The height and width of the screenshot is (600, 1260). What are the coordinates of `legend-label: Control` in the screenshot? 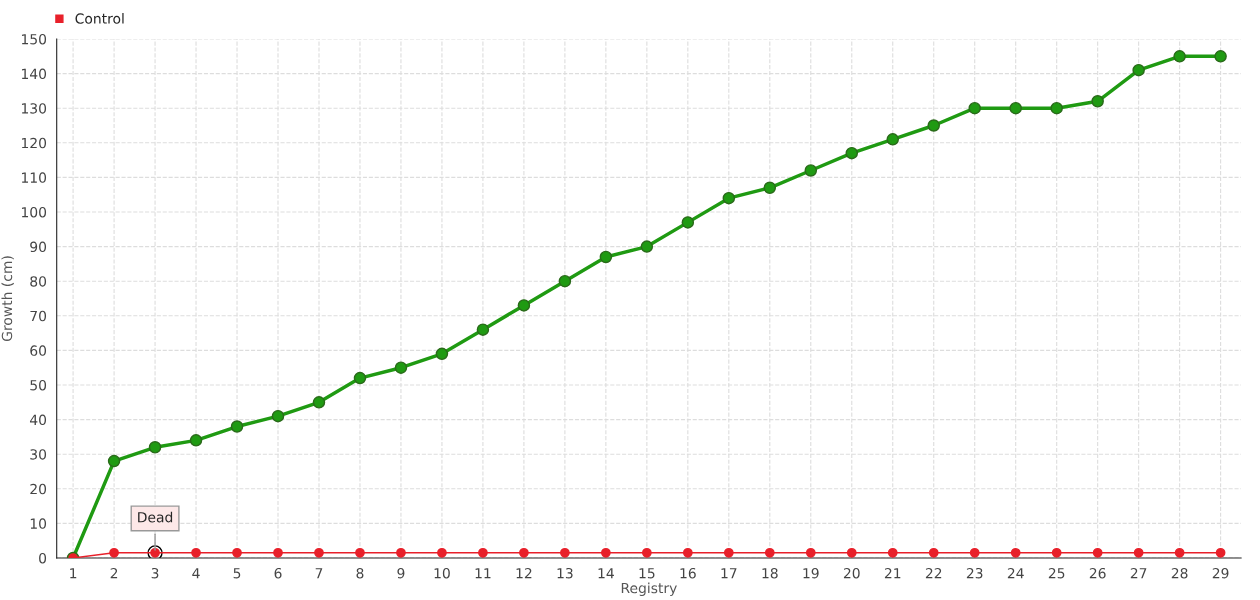 It's located at (99, 18).